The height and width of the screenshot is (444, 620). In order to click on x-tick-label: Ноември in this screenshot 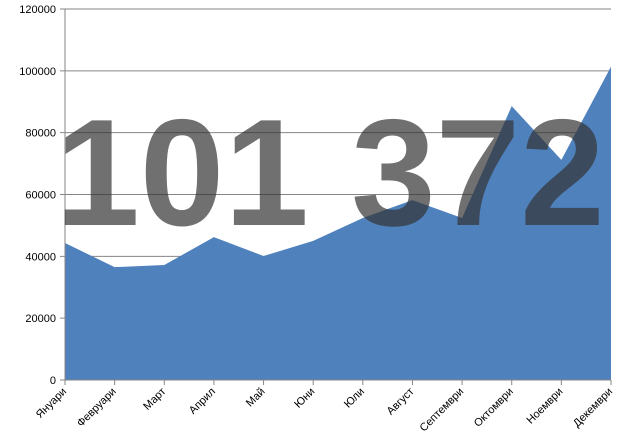, I will do `click(545, 406)`.